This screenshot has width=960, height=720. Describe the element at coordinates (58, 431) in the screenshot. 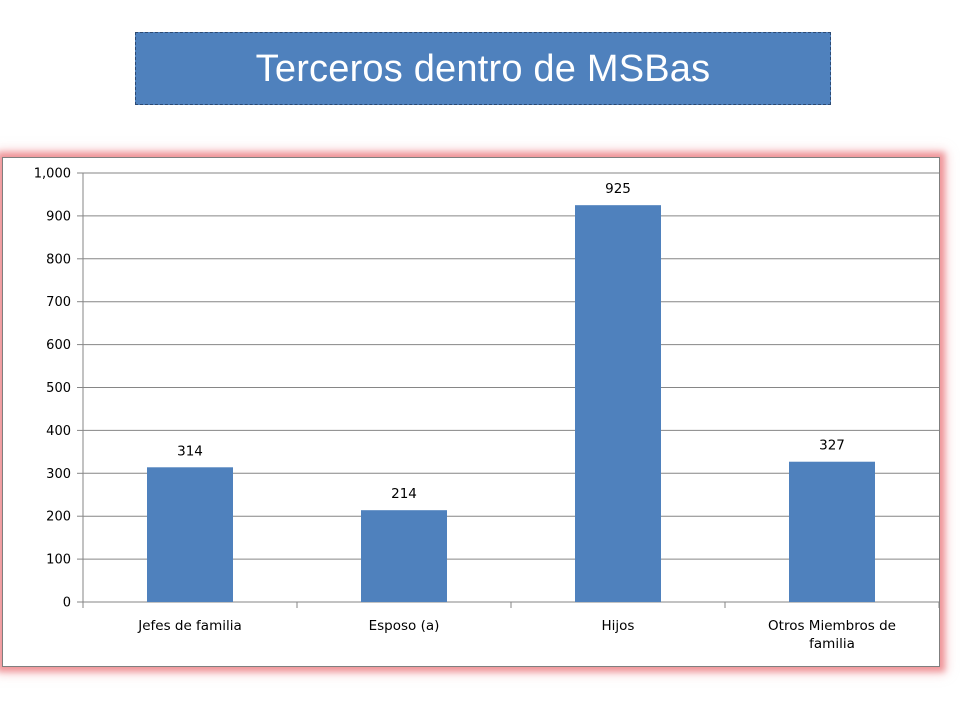

I see `y-tick-label: 400` at that location.